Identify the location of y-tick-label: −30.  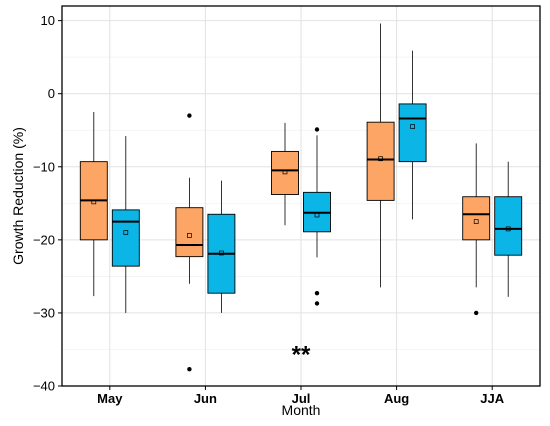
(44, 312).